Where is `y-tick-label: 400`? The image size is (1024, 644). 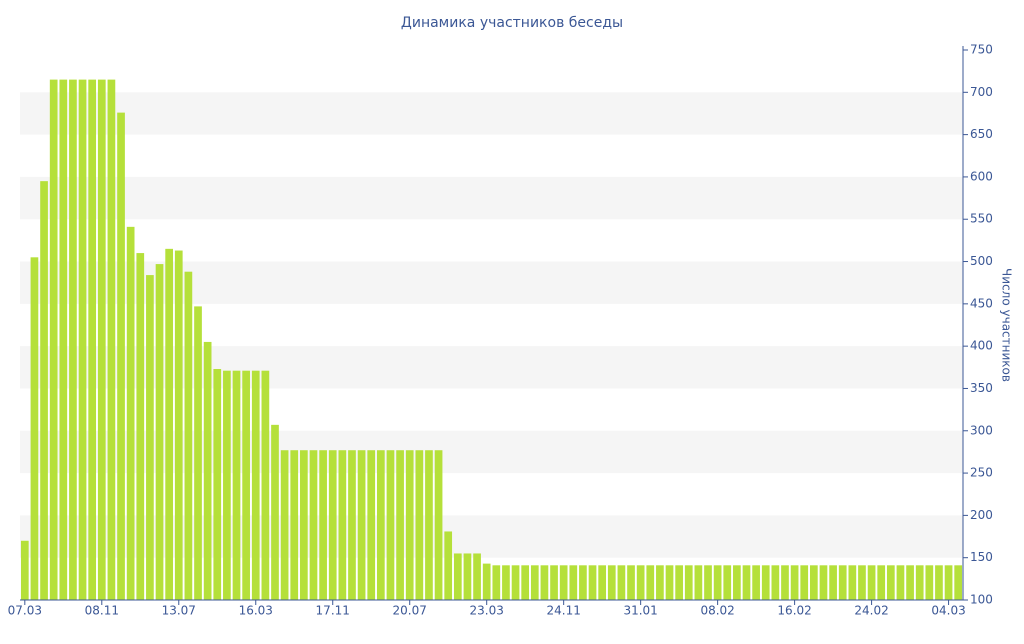 y-tick-label: 400 is located at coordinates (981, 346).